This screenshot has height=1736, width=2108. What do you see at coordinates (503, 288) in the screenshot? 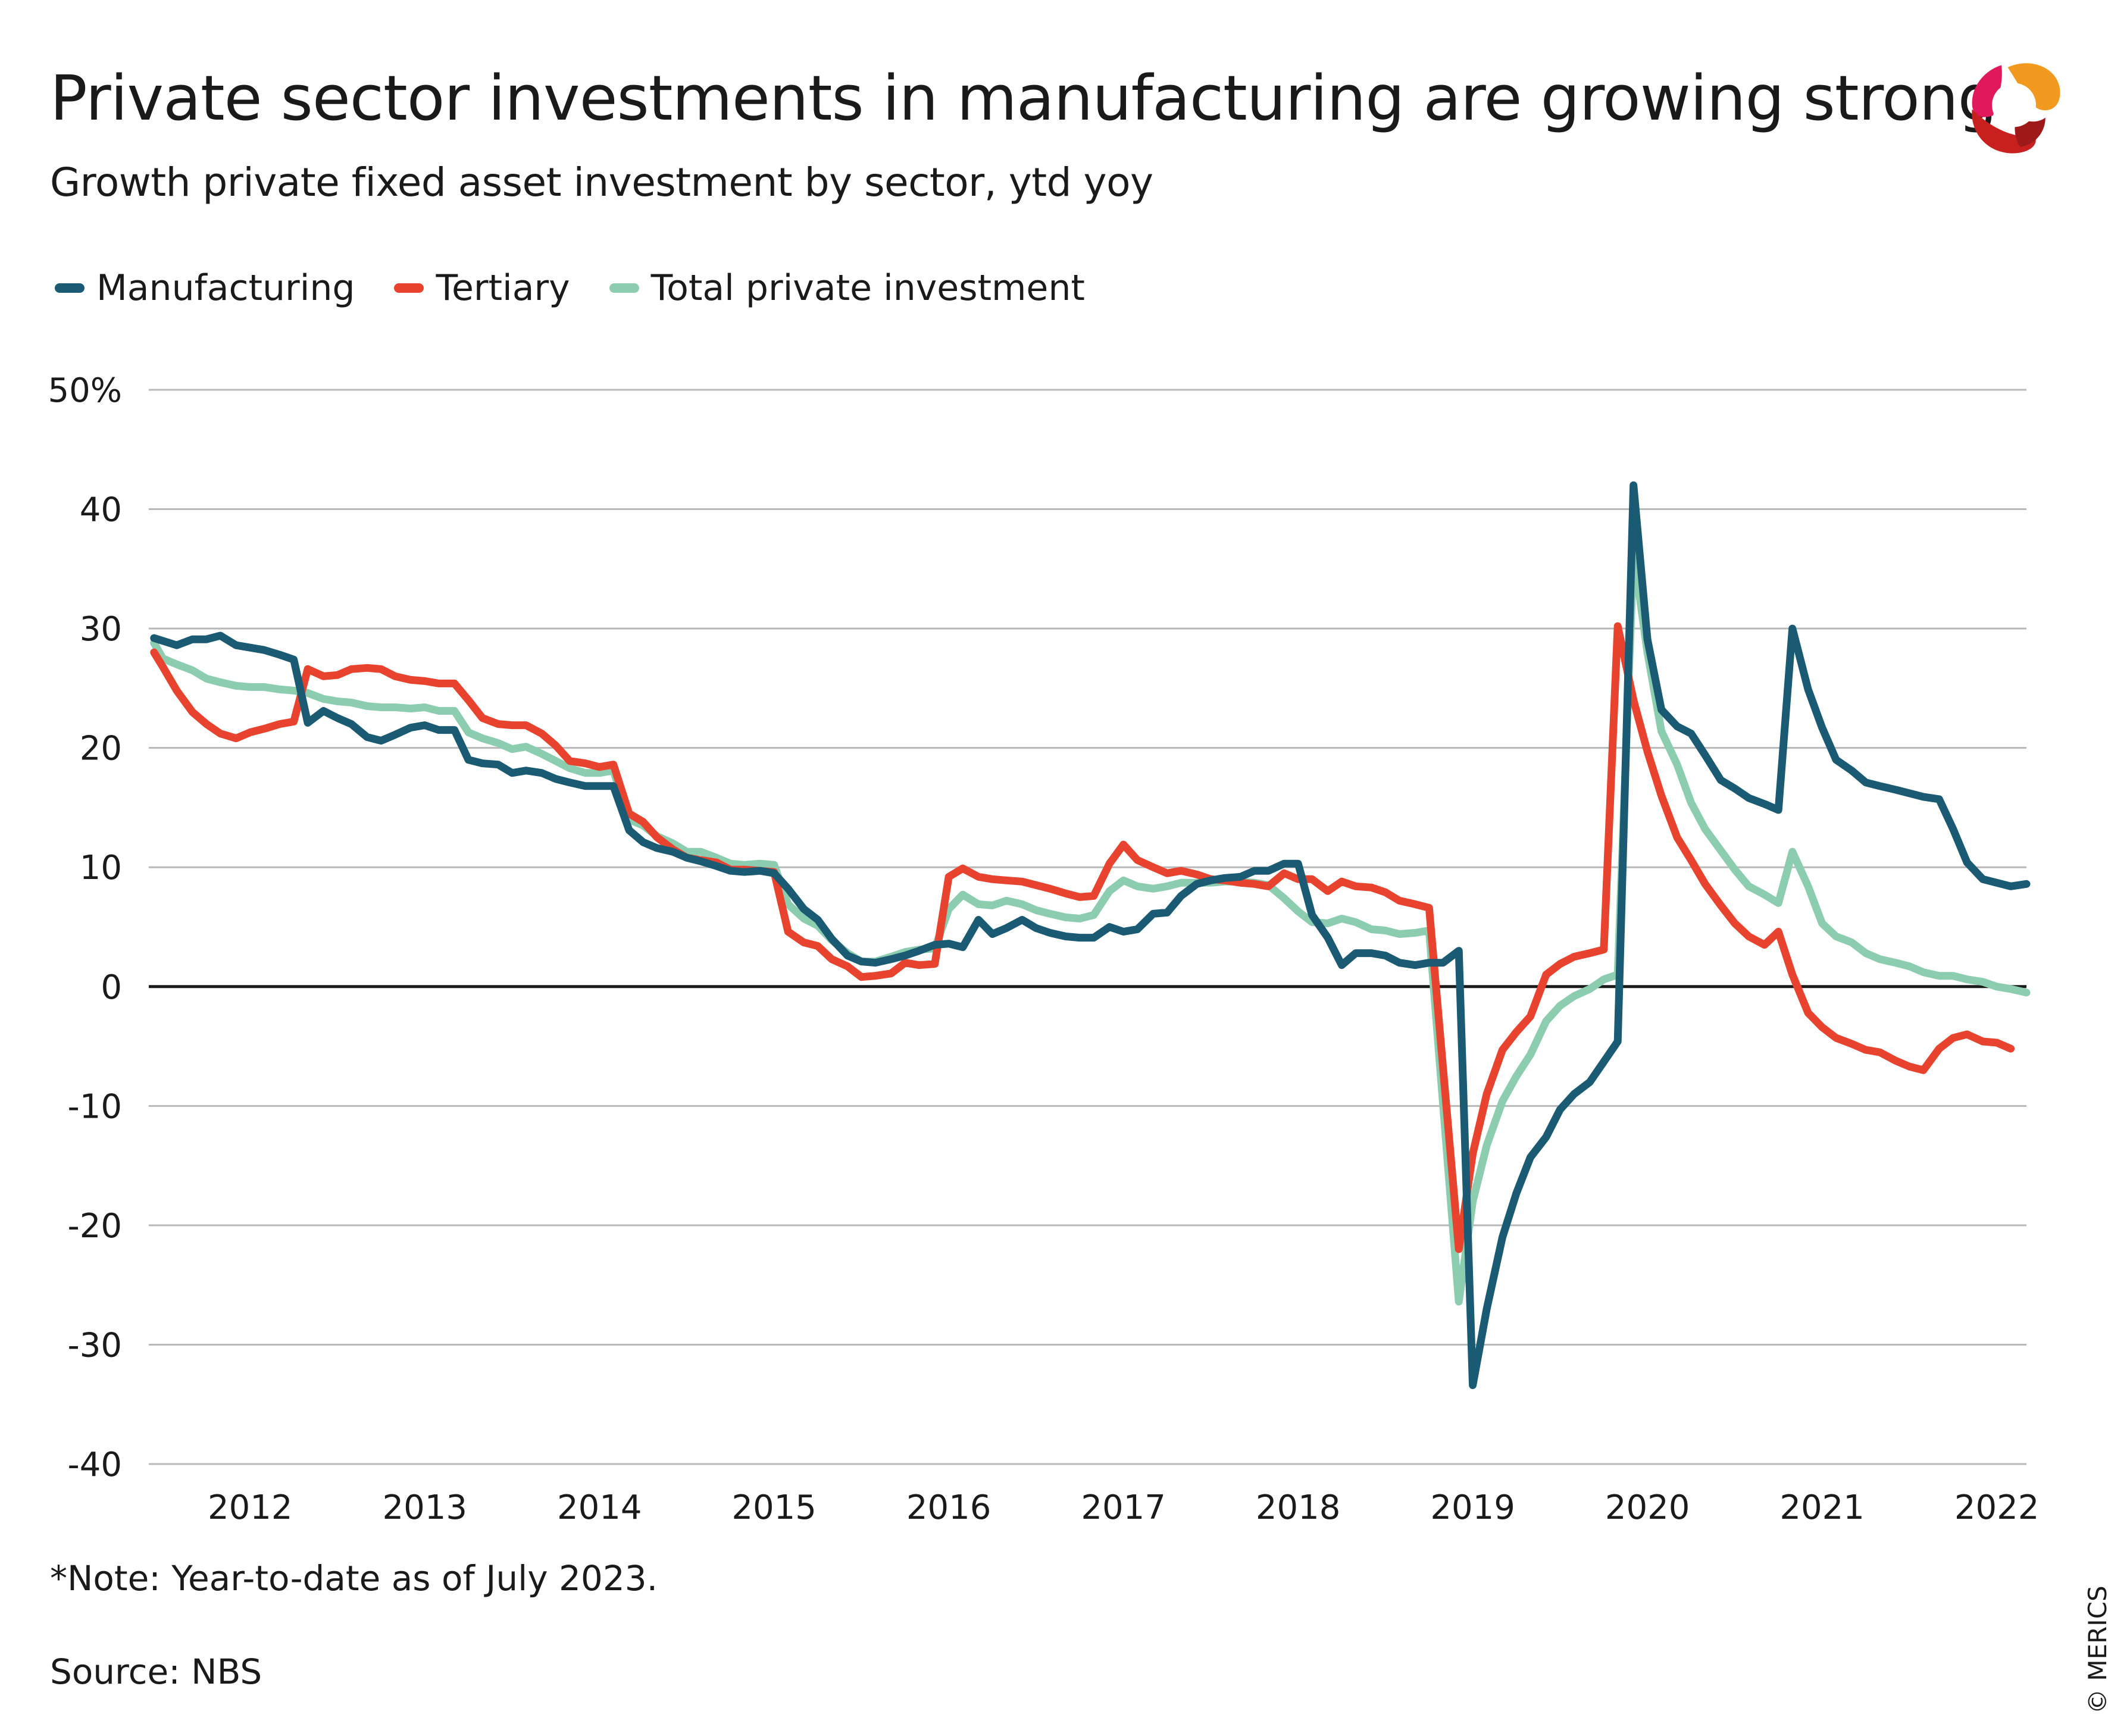
I see `legend-label-tertiary: Tertiary` at bounding box center [503, 288].